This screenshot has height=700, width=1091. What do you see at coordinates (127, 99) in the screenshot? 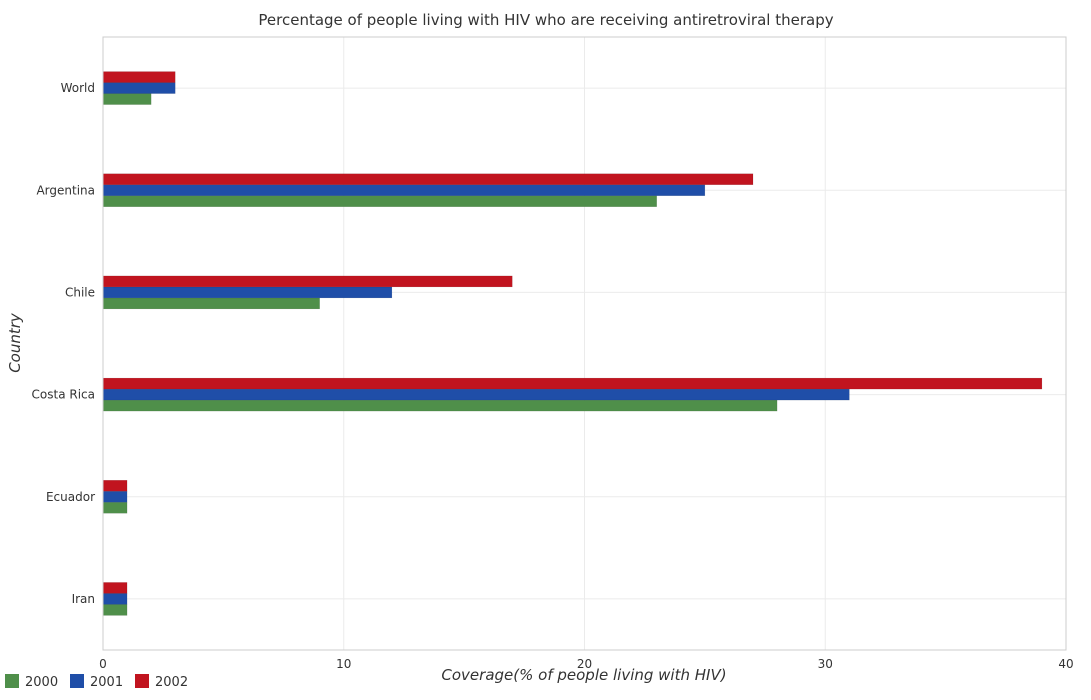
I see `bar-2000-world` at bounding box center [127, 99].